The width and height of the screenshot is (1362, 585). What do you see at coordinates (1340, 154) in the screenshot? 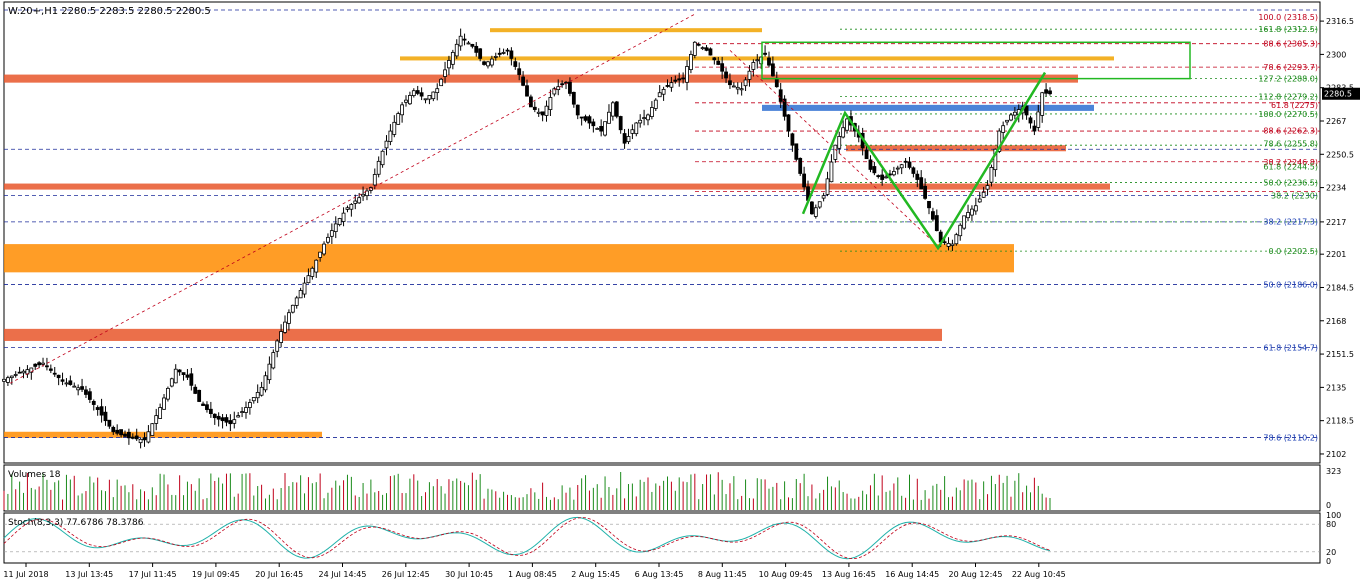
I see `price-tick-label: 2250.5` at bounding box center [1340, 154].